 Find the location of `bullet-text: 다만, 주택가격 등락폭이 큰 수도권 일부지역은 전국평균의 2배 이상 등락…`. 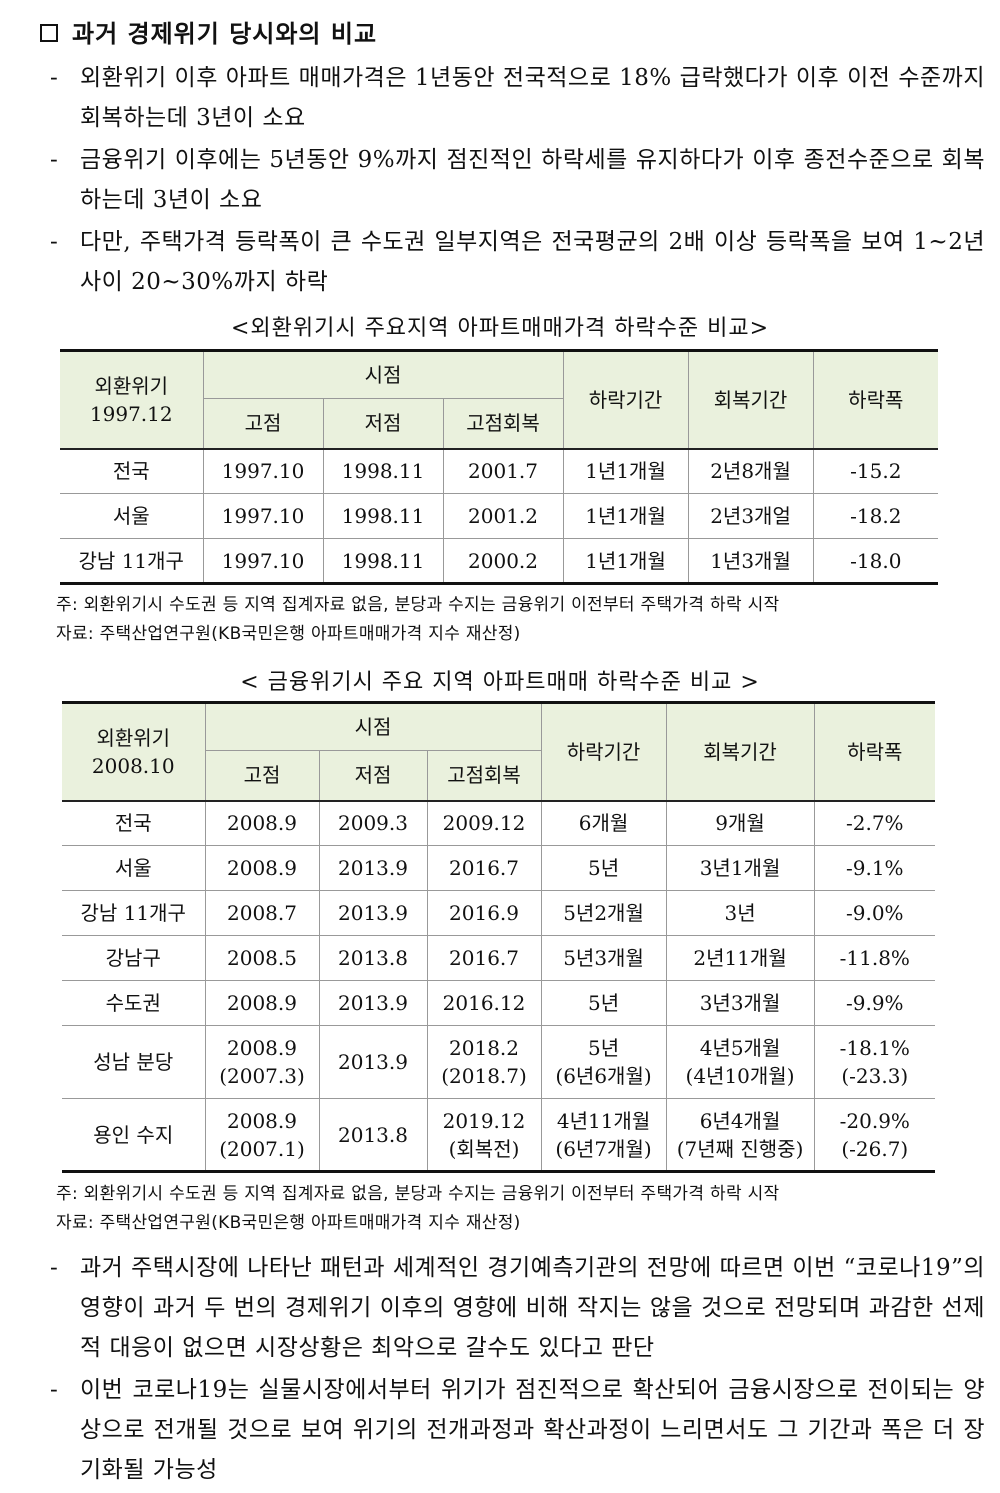

bullet-text: 다만, 주택가격 등락폭이 큰 수도권 일부지역은 전국평균의 2배 이상 등락… is located at coordinates (532, 262).